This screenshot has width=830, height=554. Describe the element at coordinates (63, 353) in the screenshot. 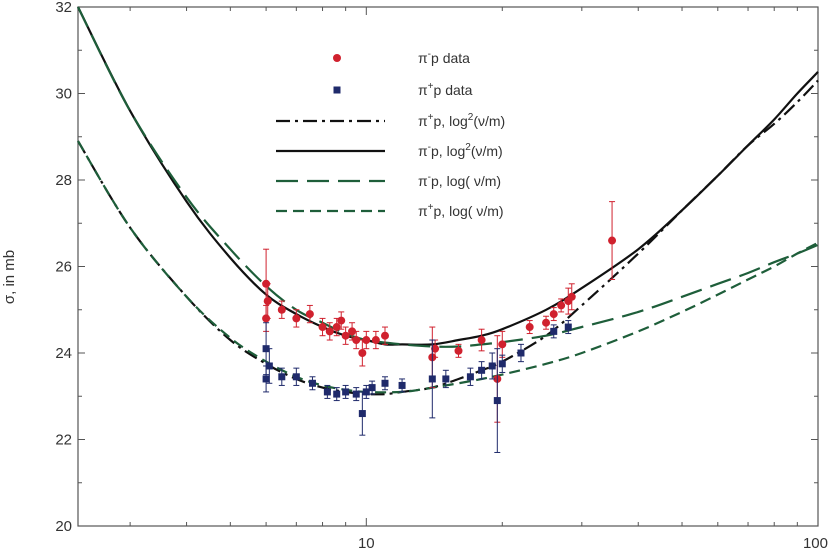

I see `y-tick-label: 24` at that location.